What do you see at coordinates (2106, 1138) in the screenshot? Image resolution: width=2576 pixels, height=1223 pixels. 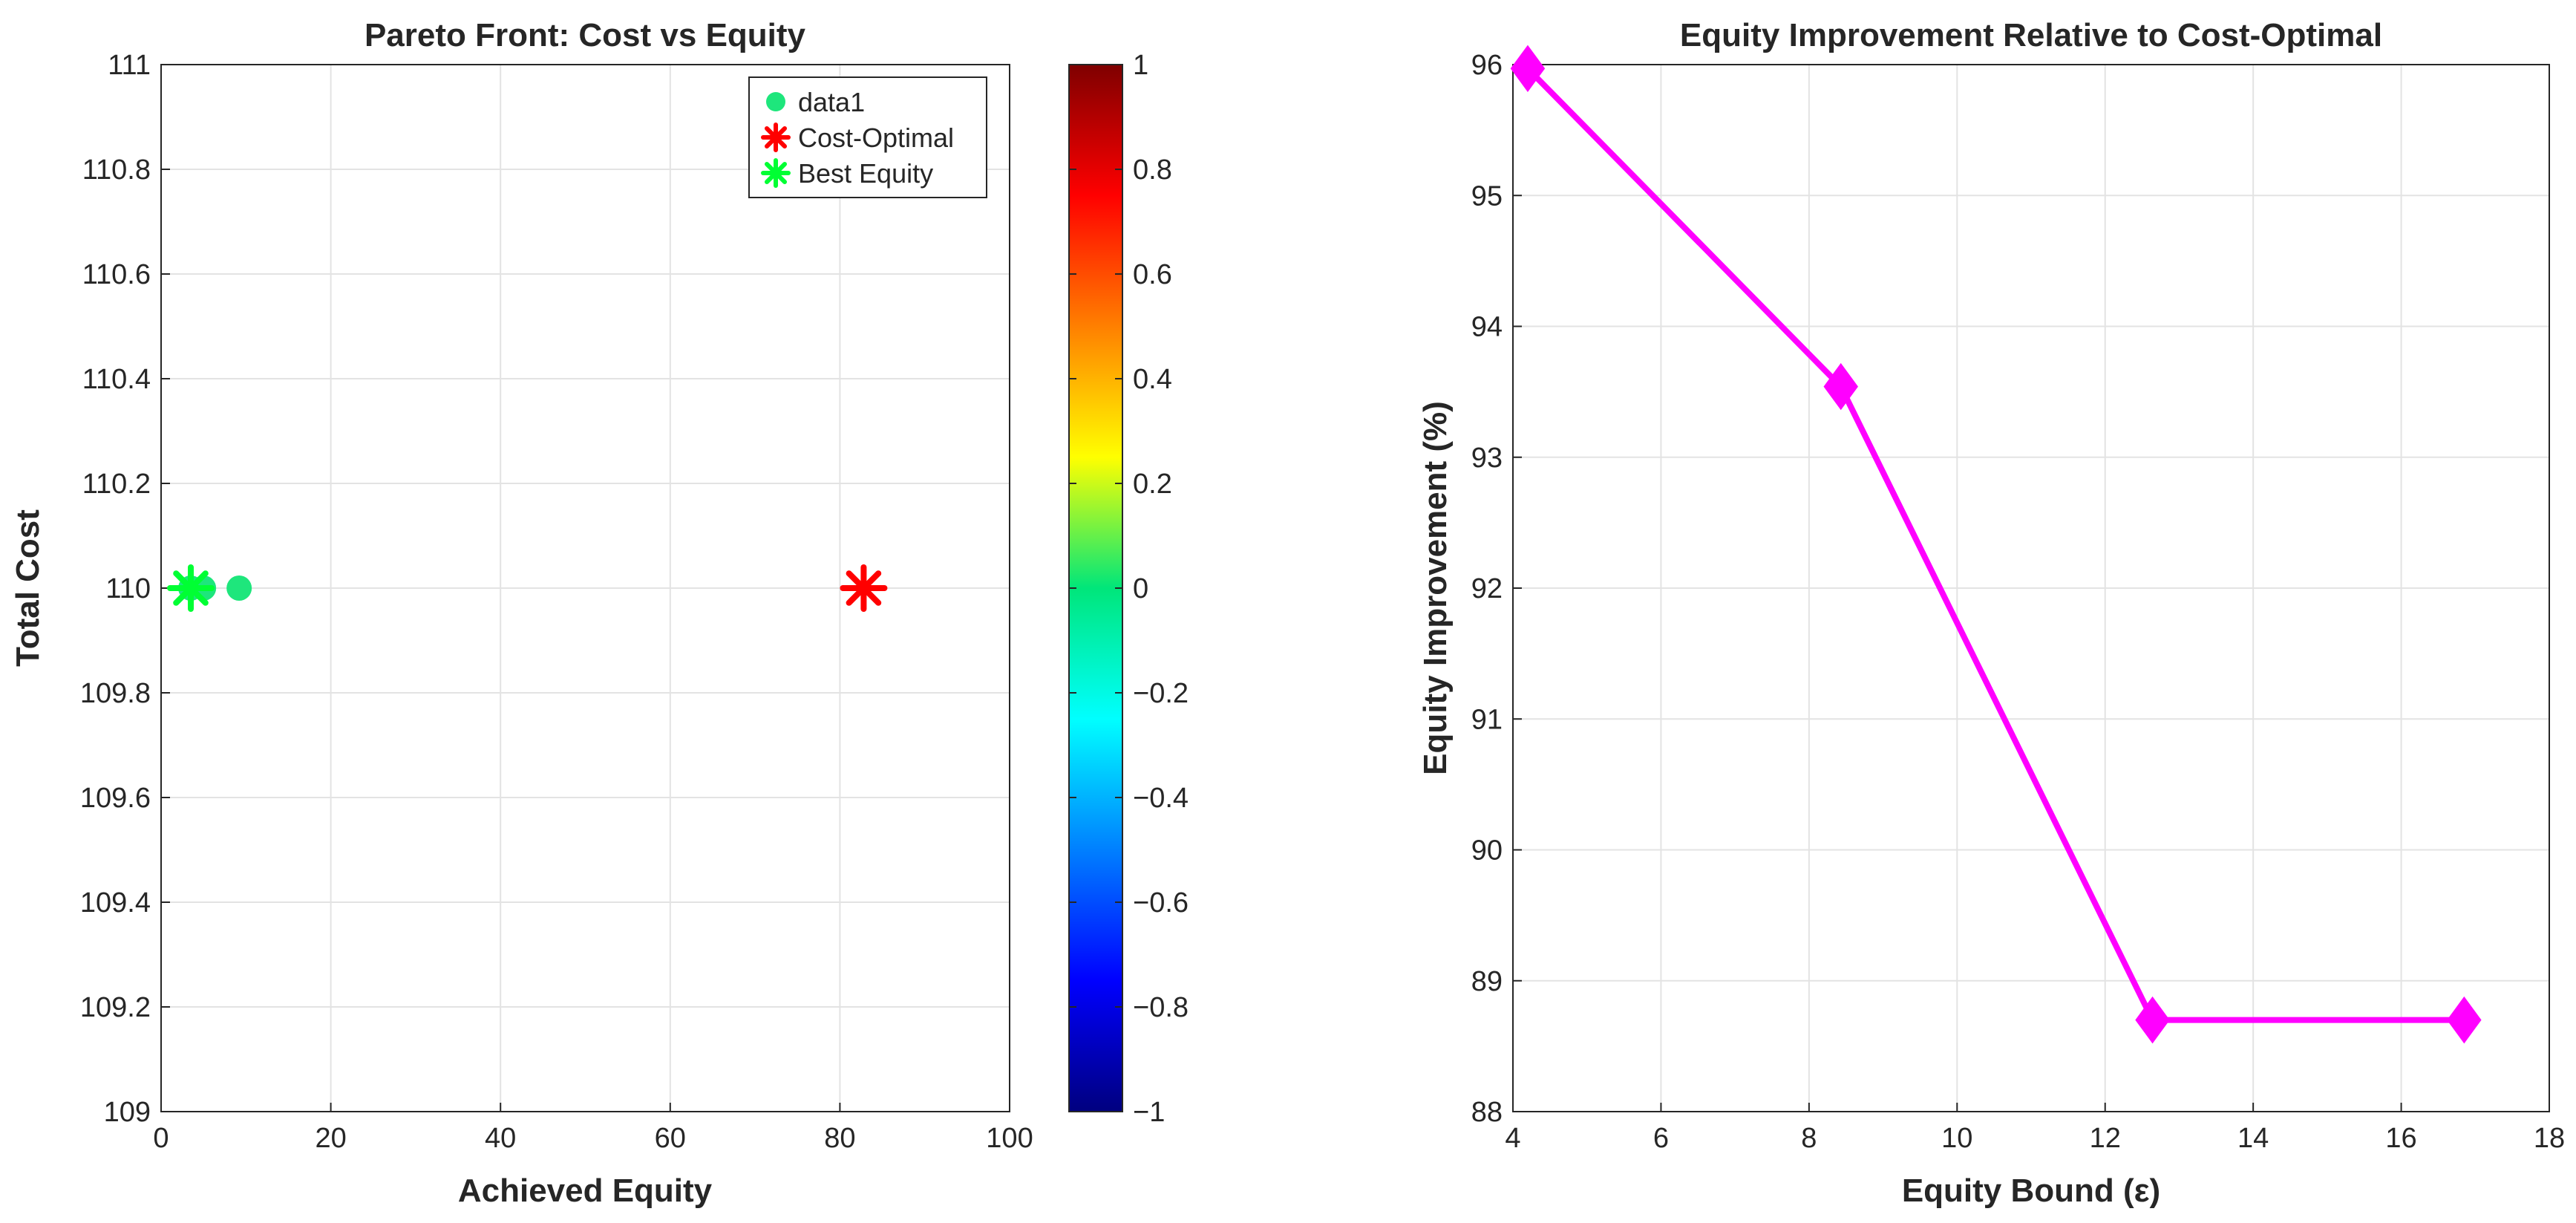 I see `x-tick-label: 12` at bounding box center [2106, 1138].